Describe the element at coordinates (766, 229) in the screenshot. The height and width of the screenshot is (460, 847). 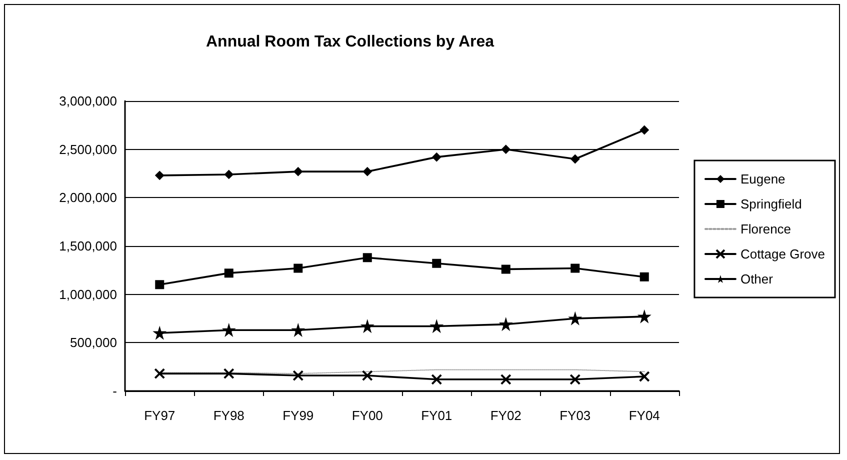
I see `legend-label: Florence` at that location.